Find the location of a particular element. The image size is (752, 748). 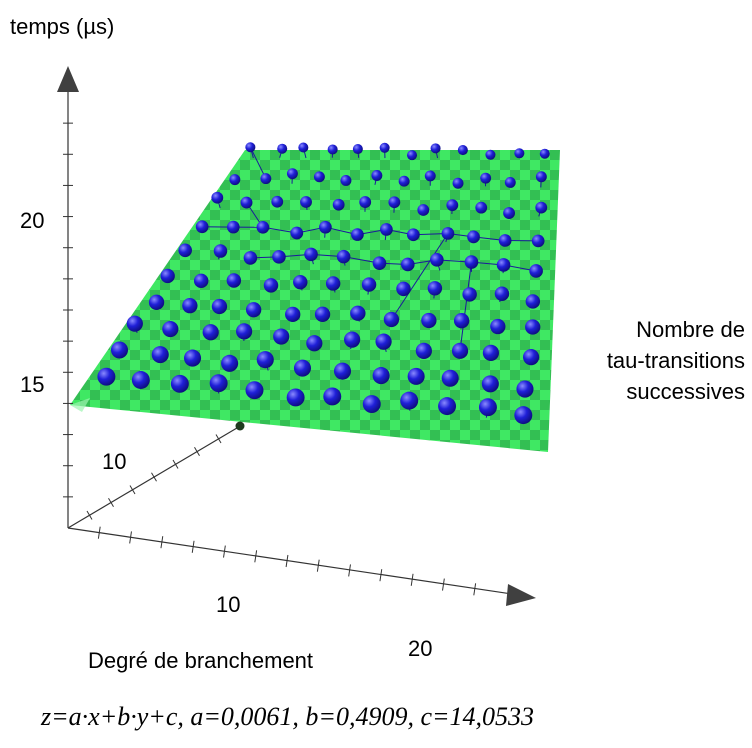

z-tick-label-15: 15 is located at coordinates (32, 384).